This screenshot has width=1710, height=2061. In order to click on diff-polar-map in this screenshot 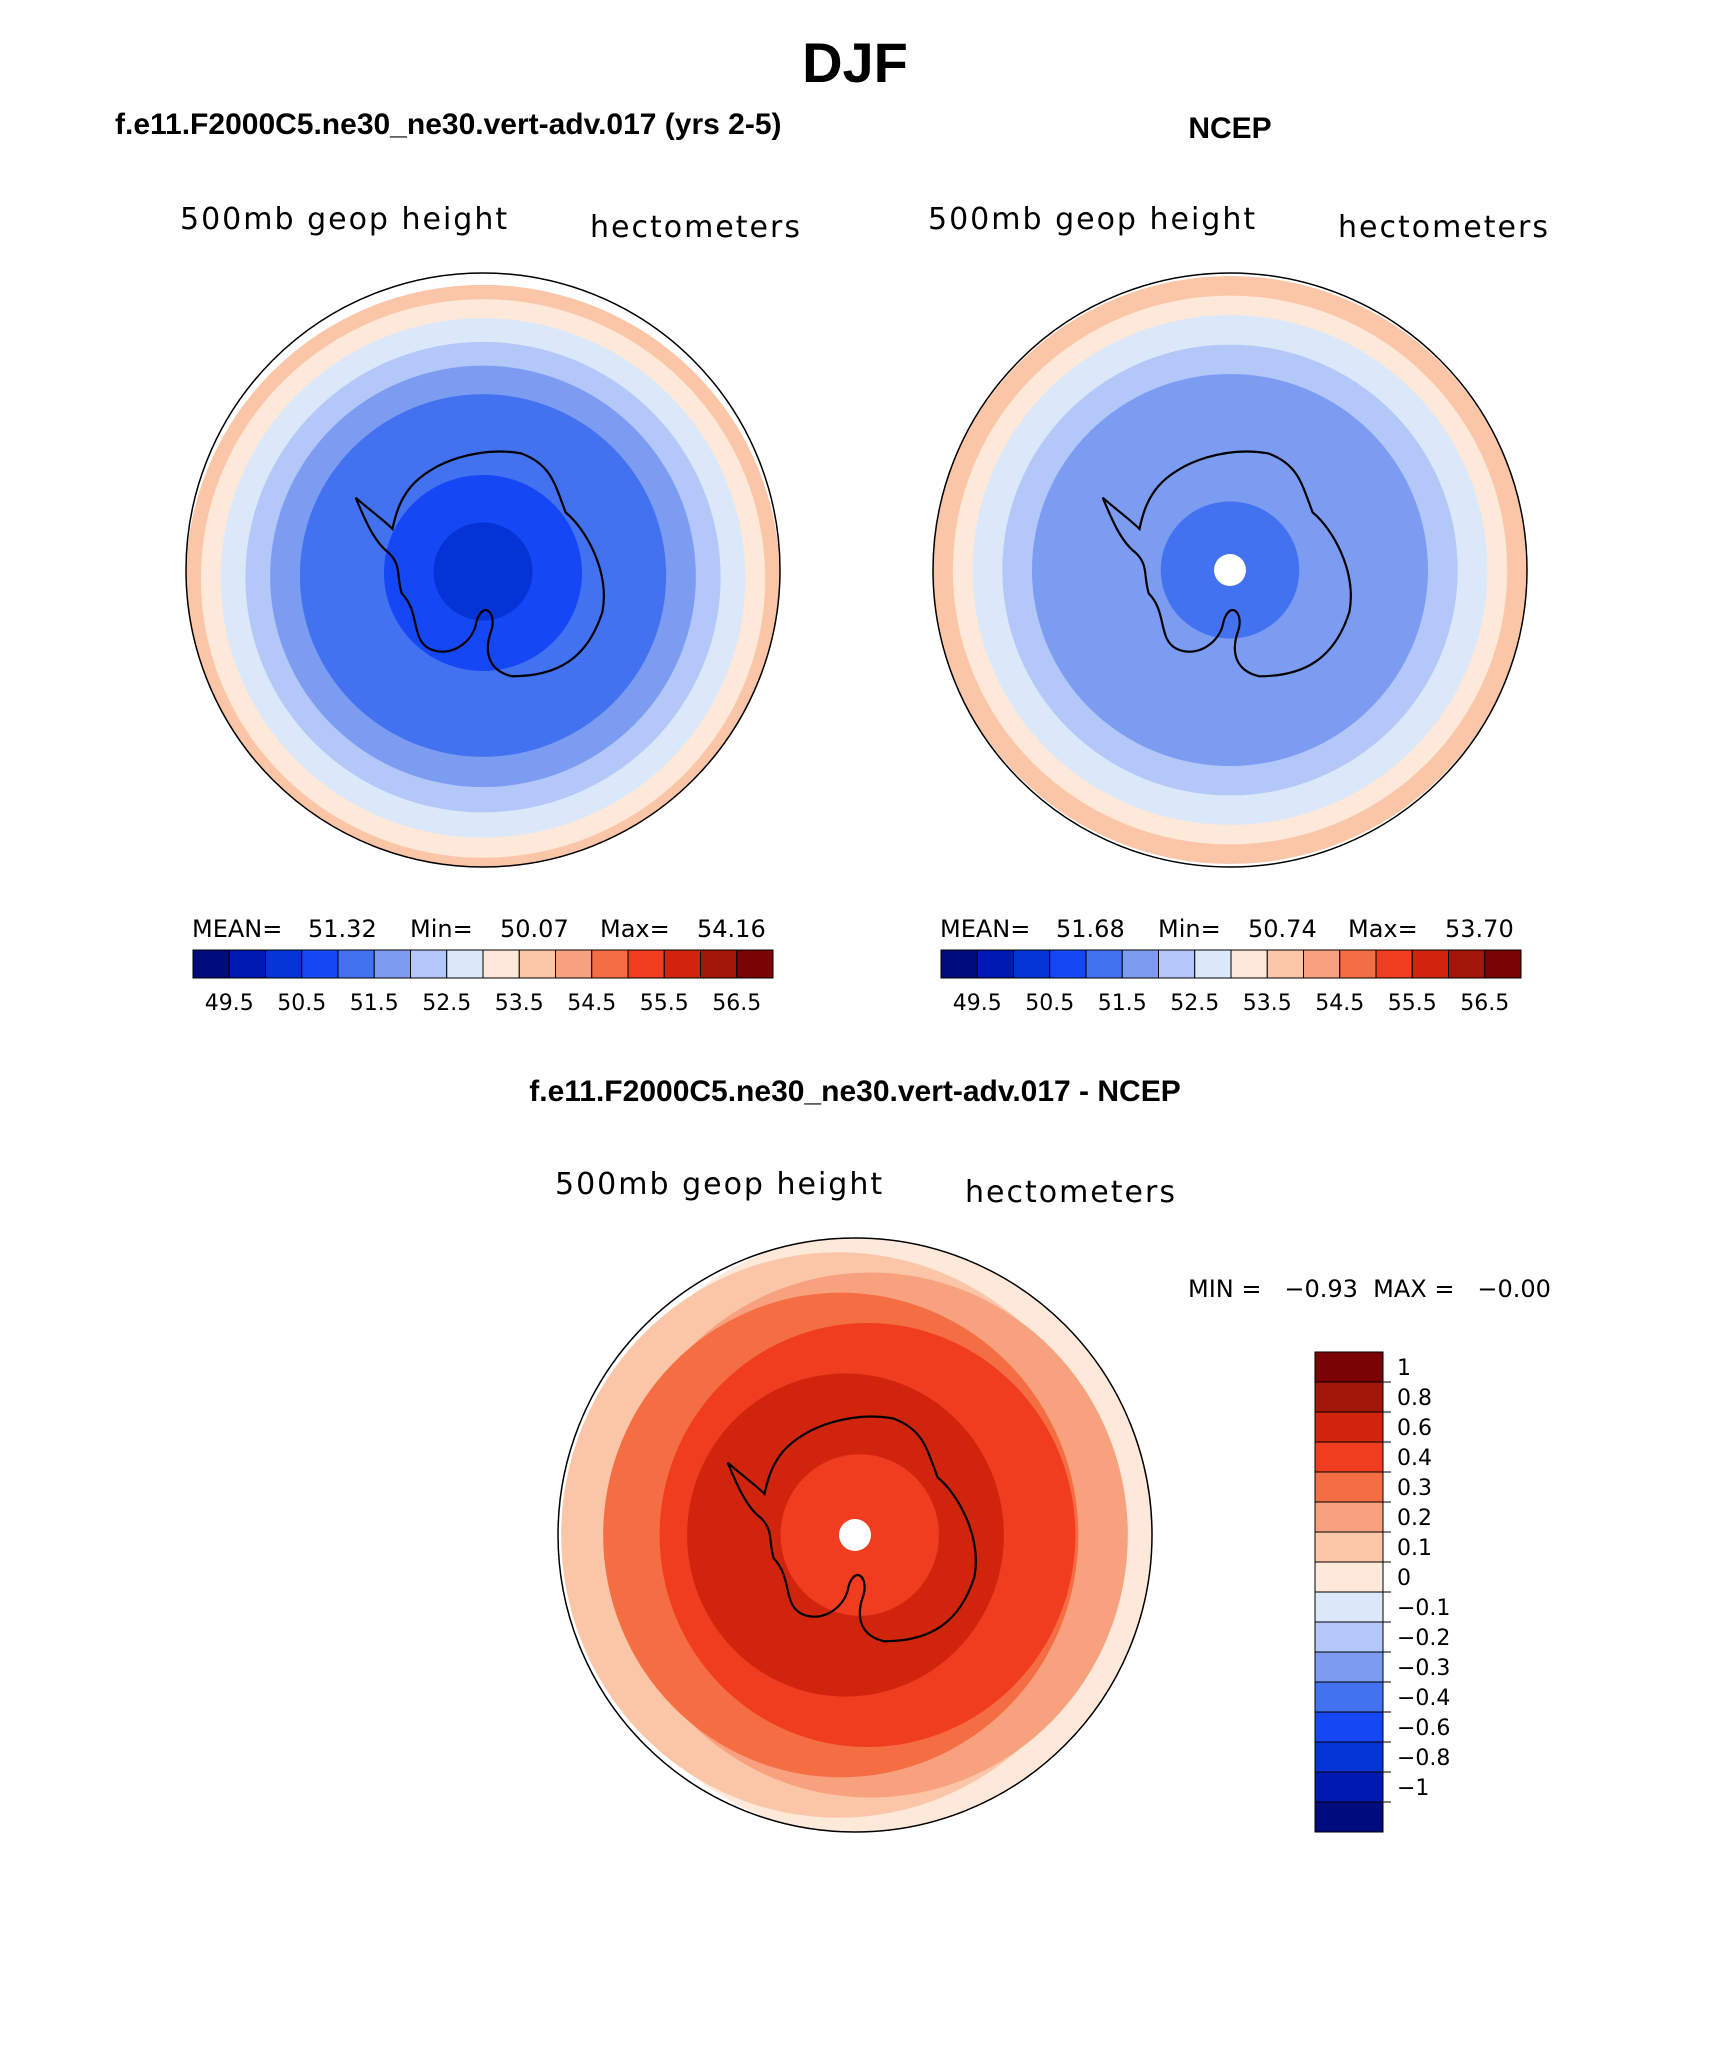, I will do `click(856, 1535)`.